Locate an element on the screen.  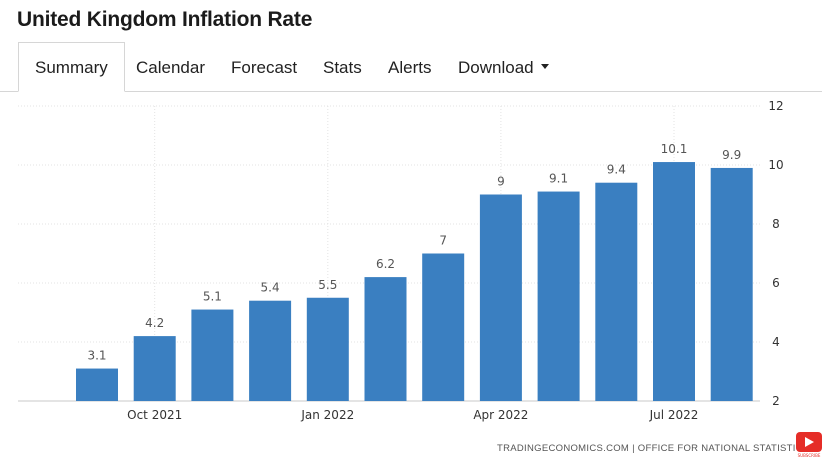
data-label: 5.5 is located at coordinates (327, 285).